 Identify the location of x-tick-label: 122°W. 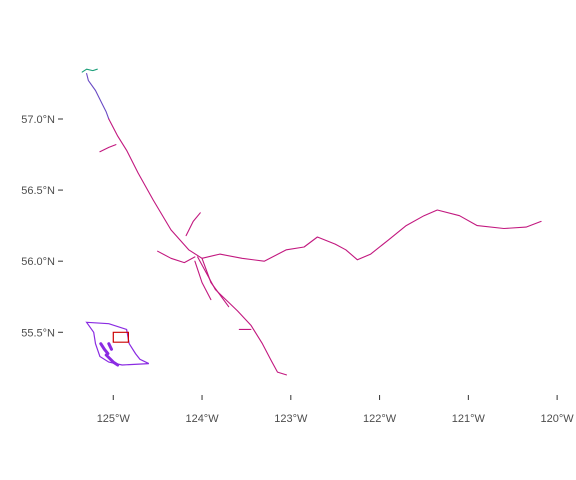
(380, 419).